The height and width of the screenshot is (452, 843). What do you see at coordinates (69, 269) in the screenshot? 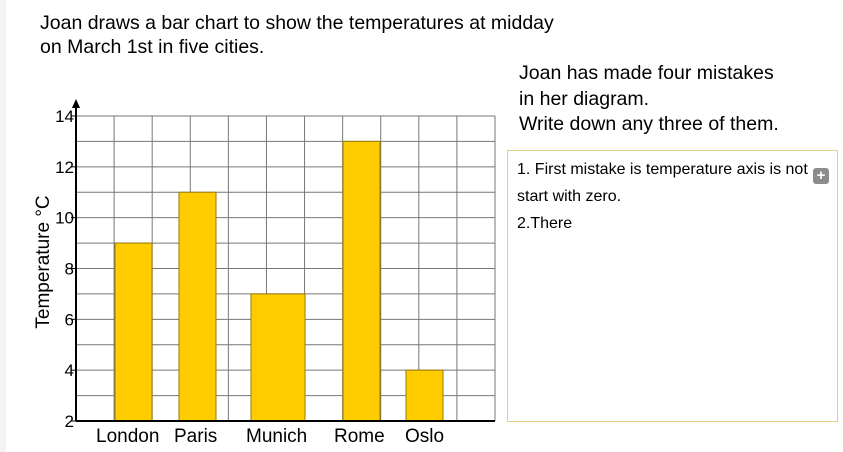
I see `y-tick-label: 8` at bounding box center [69, 269].